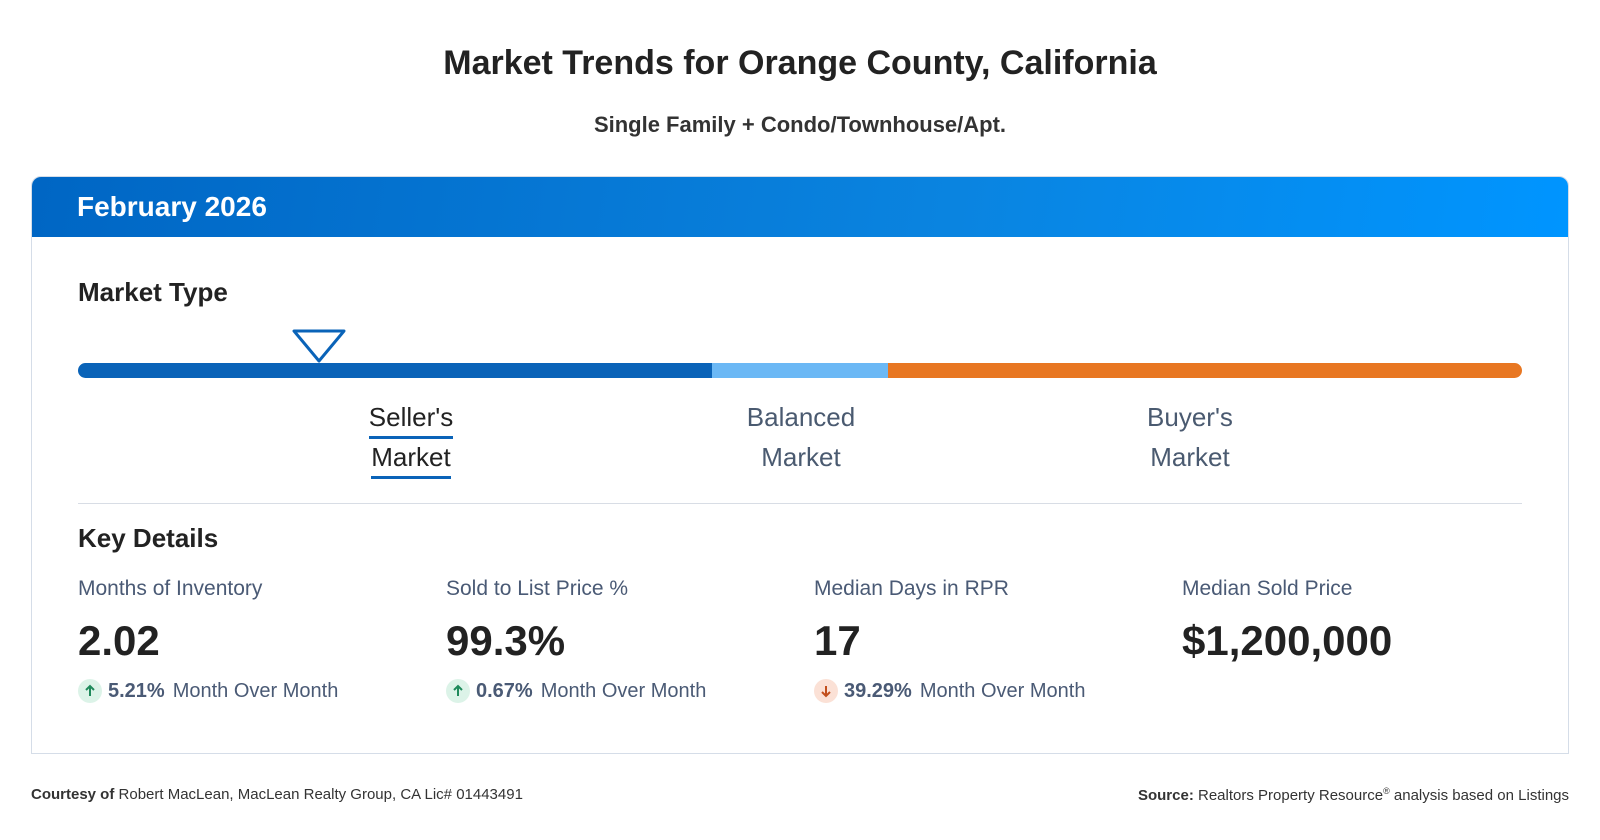 This screenshot has height=840, width=1600. What do you see at coordinates (826, 691) in the screenshot?
I see `down-icon` at bounding box center [826, 691].